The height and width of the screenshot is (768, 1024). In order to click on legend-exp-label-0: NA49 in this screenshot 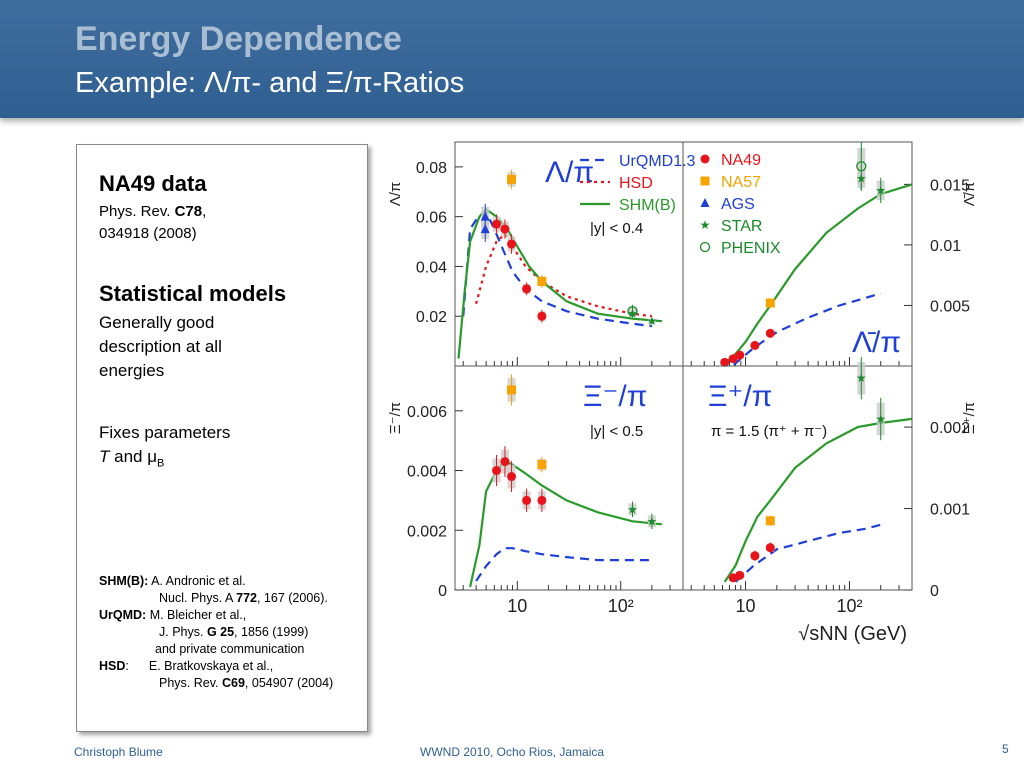, I will do `click(741, 160)`.